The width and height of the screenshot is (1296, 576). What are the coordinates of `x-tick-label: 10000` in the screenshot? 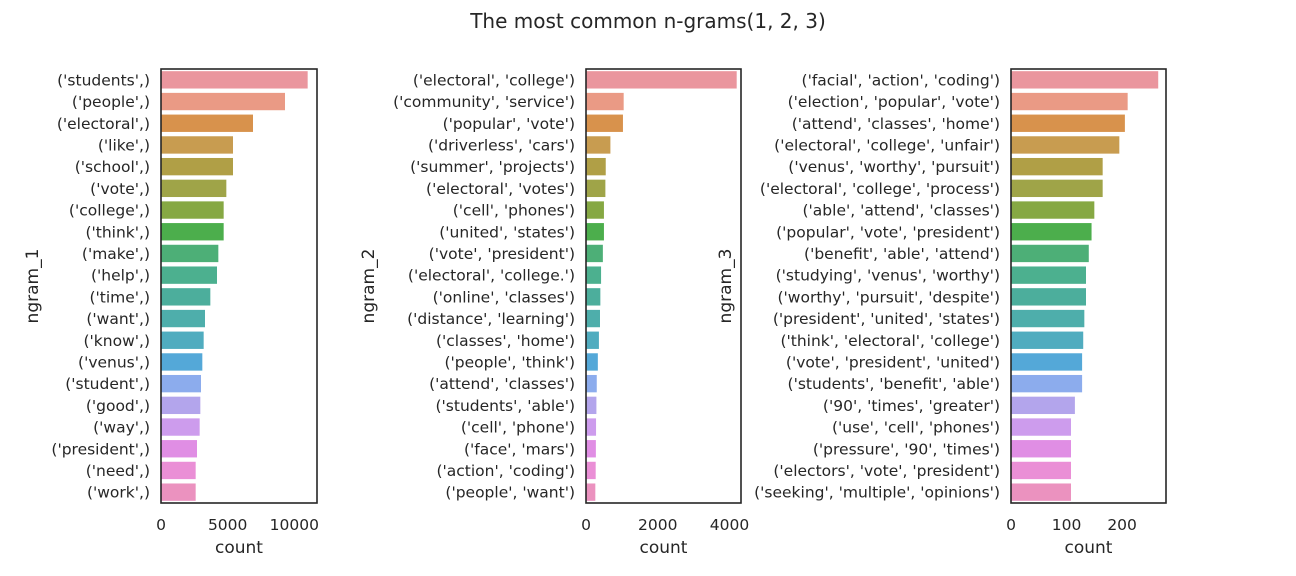 It's located at (294, 525).